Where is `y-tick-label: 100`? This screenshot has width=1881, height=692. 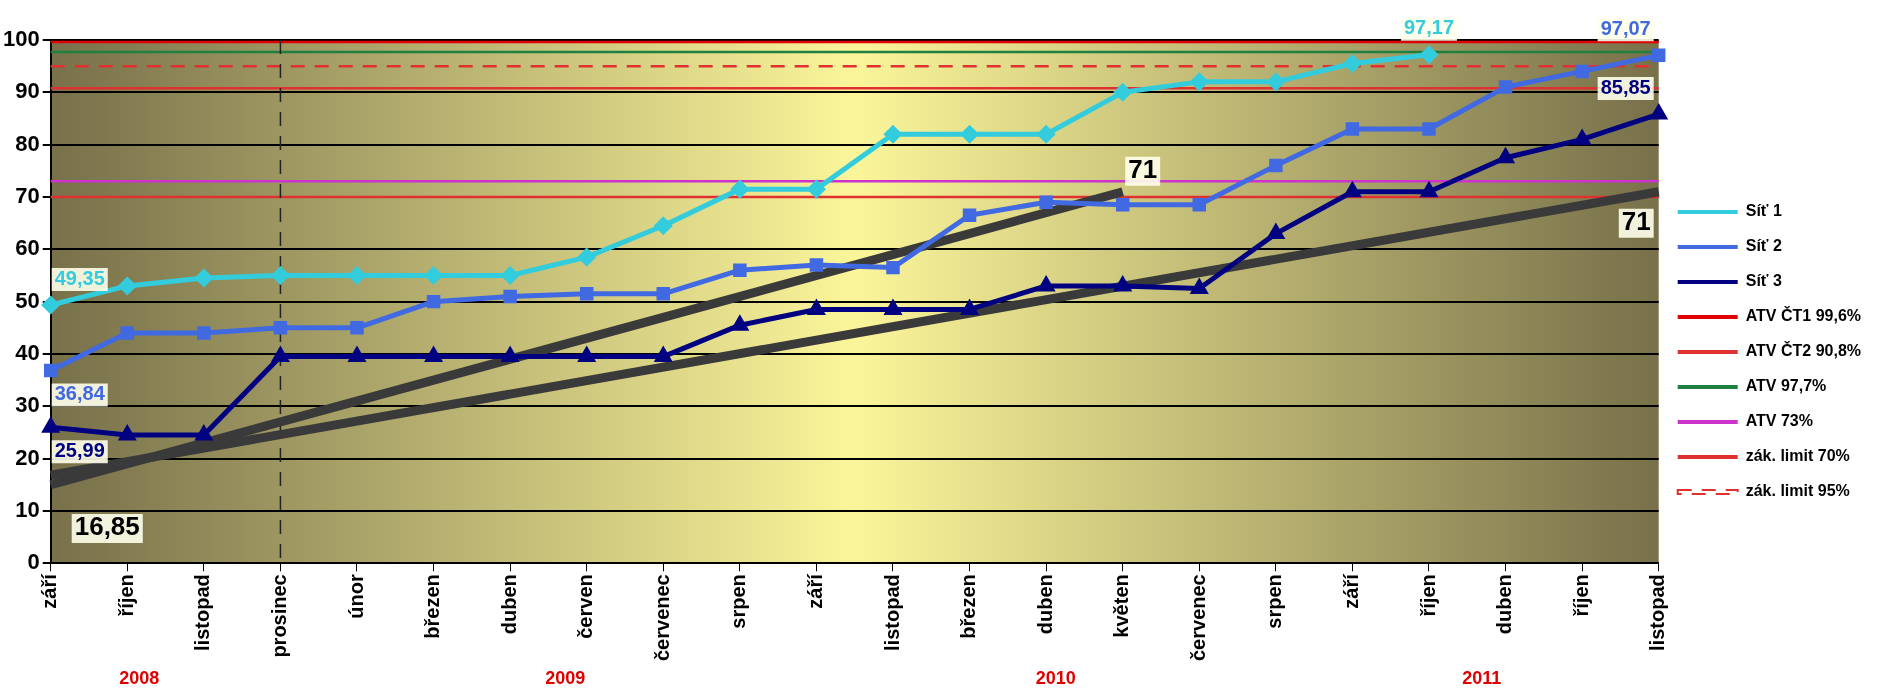 y-tick-label: 100 is located at coordinates (21, 39).